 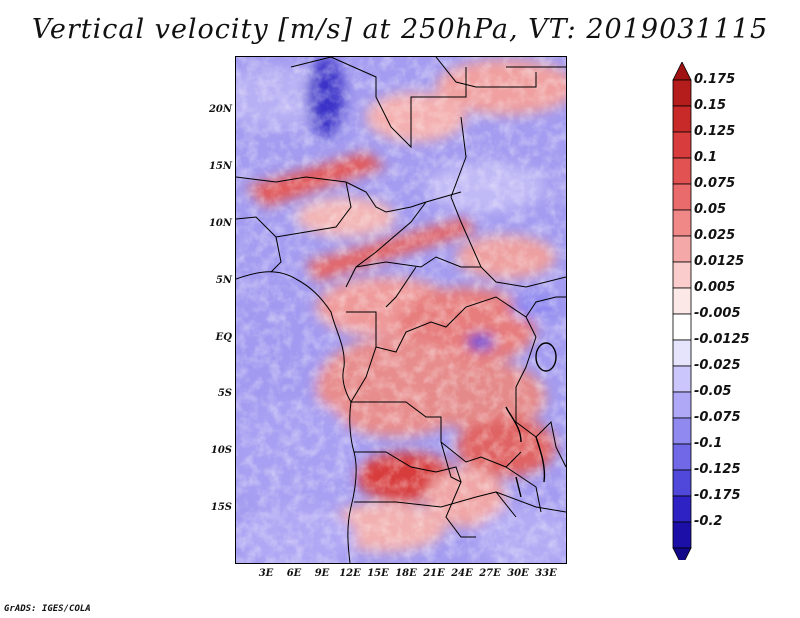 I want to click on latitude-label: 15S, so click(x=221, y=507).